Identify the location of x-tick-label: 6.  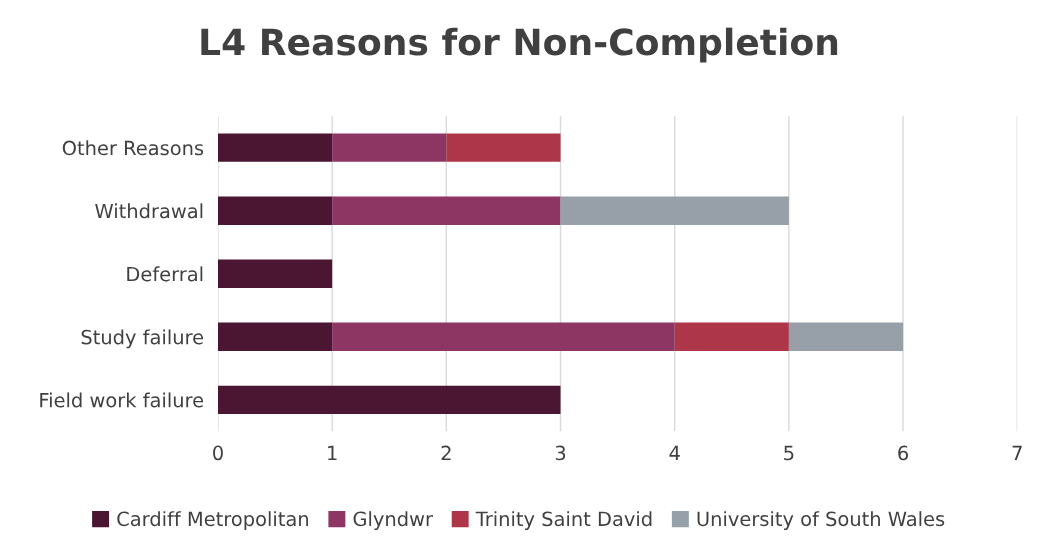
(903, 453).